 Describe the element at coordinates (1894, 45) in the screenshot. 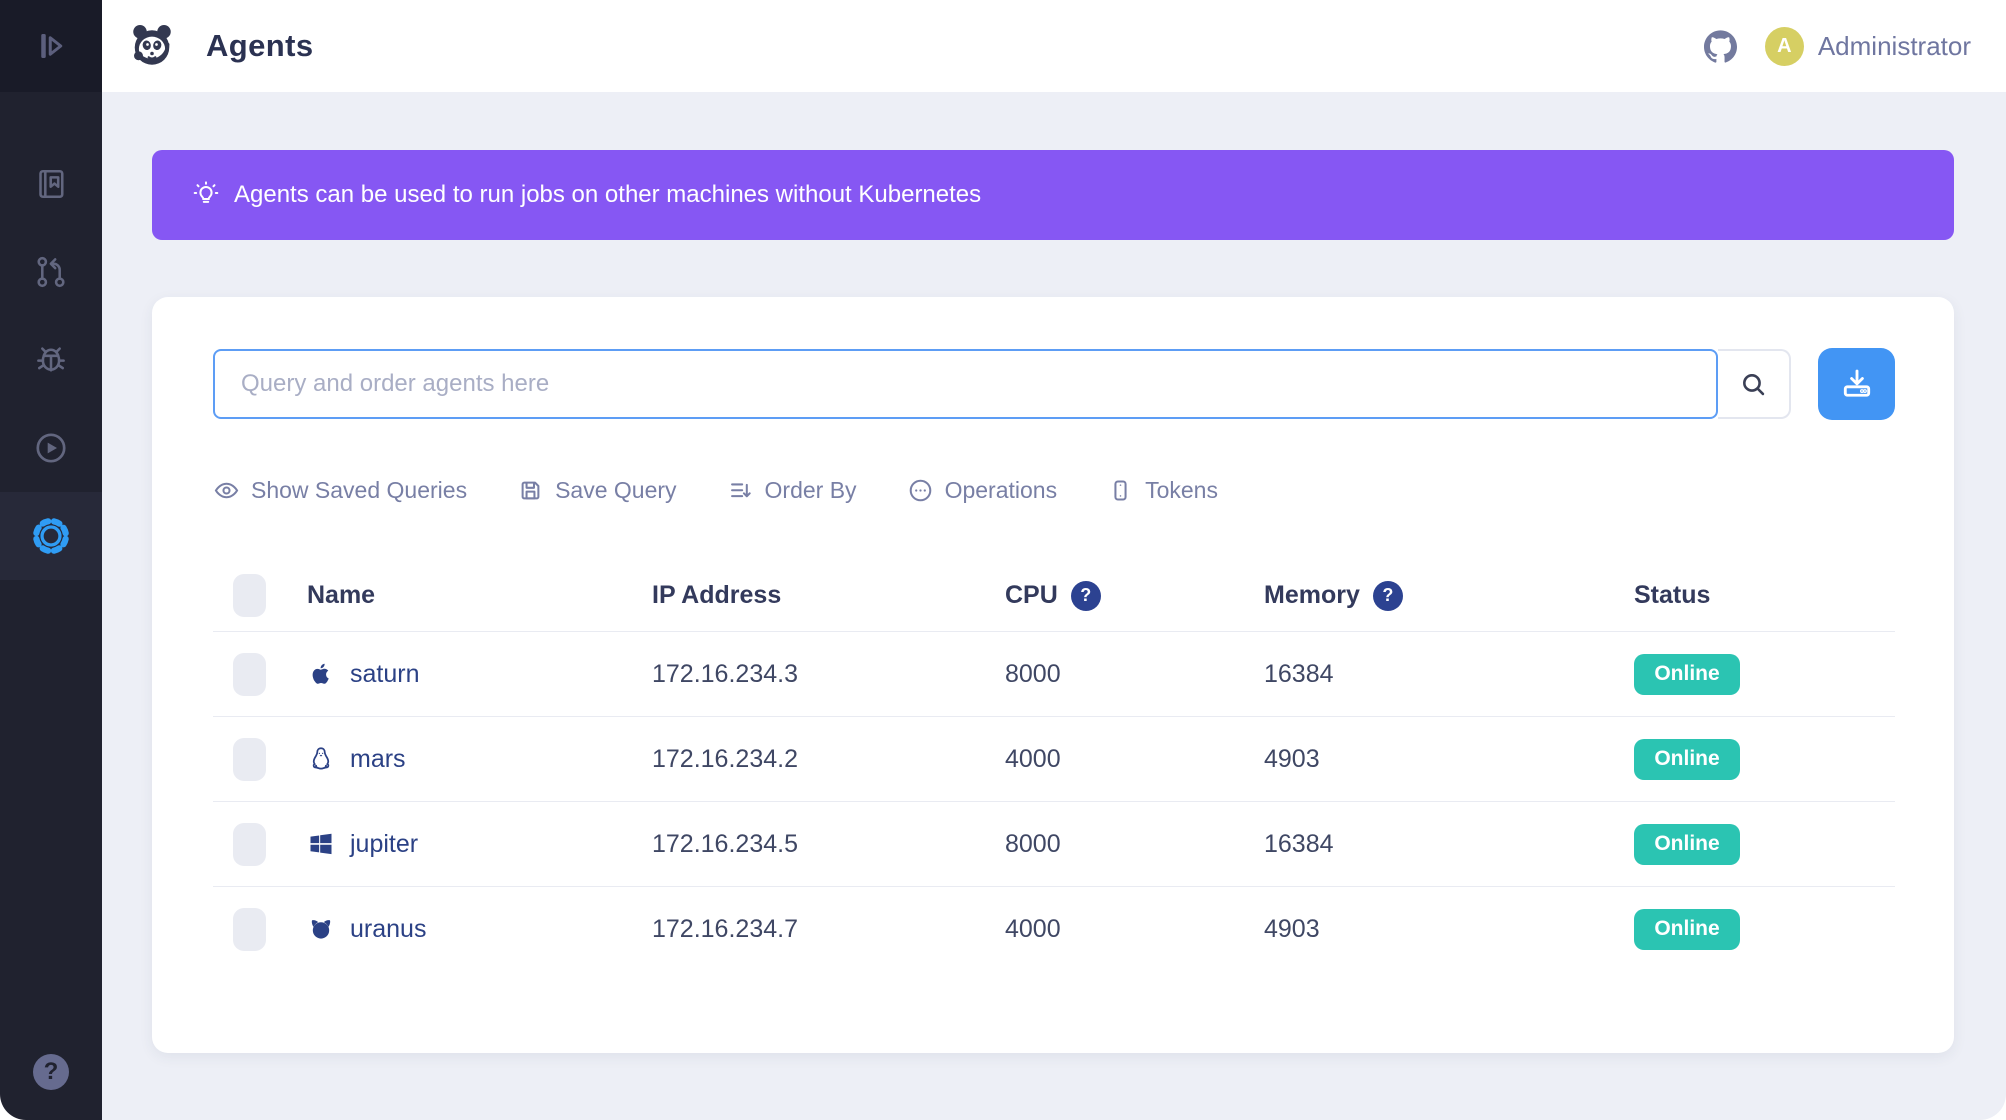

I see `user-name: Administrator` at that location.